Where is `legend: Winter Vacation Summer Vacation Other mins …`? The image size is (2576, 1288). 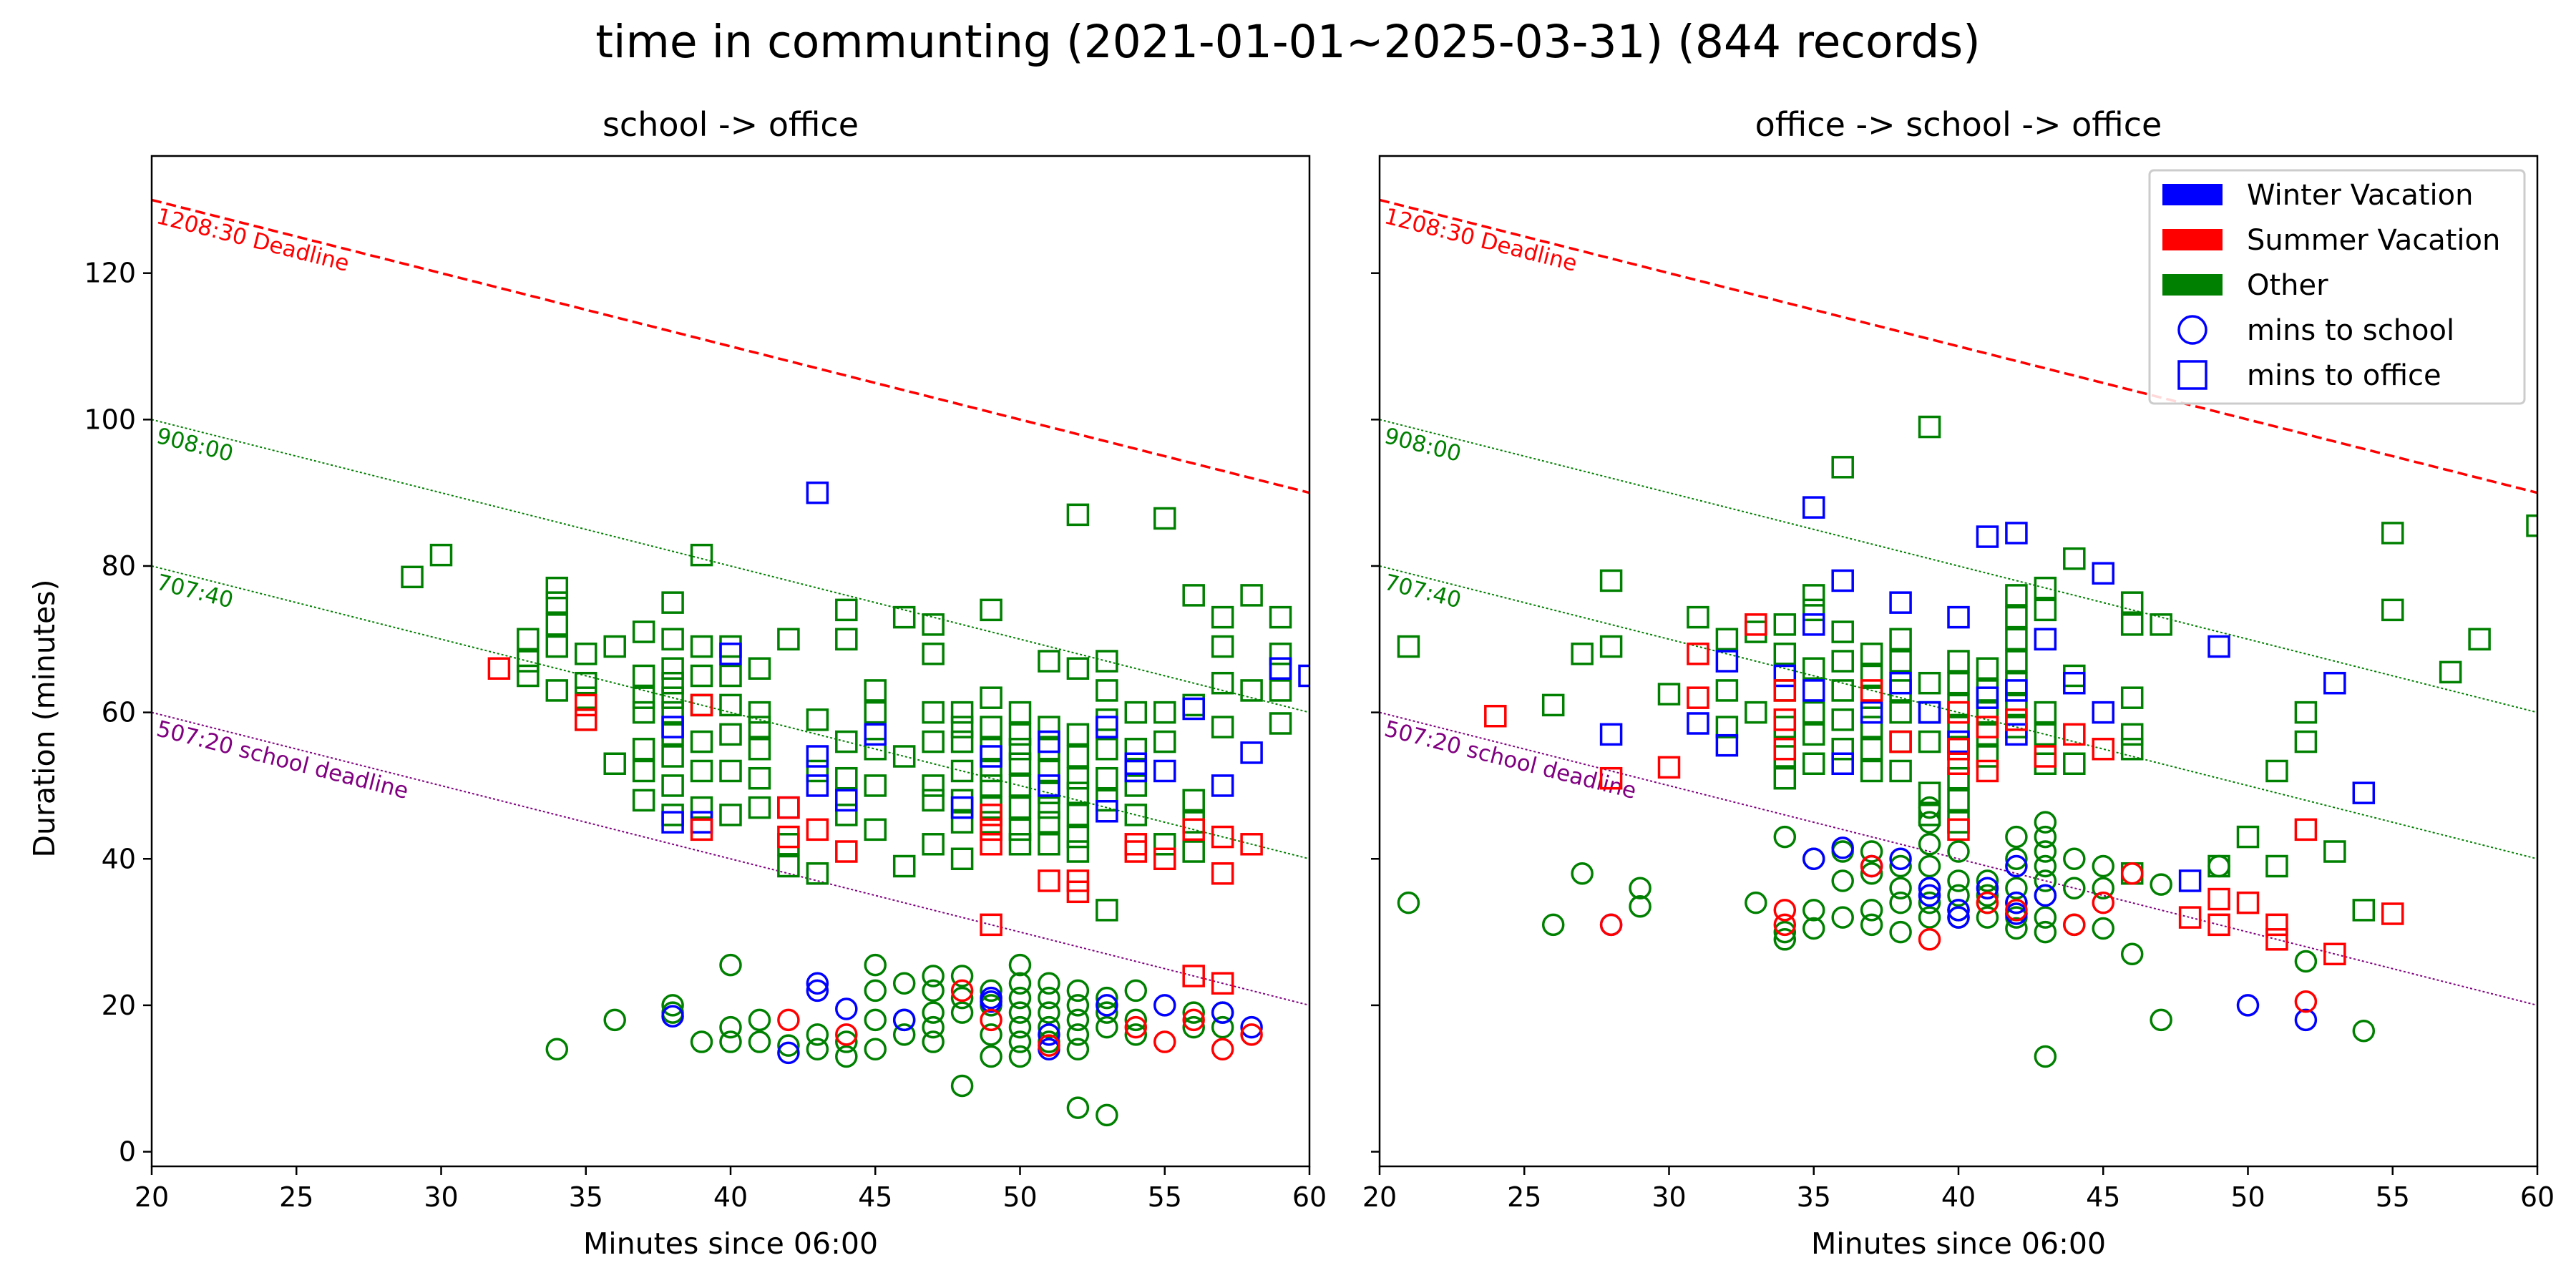
legend: Winter Vacation Summer Vacation Other mins … is located at coordinates (2337, 287).